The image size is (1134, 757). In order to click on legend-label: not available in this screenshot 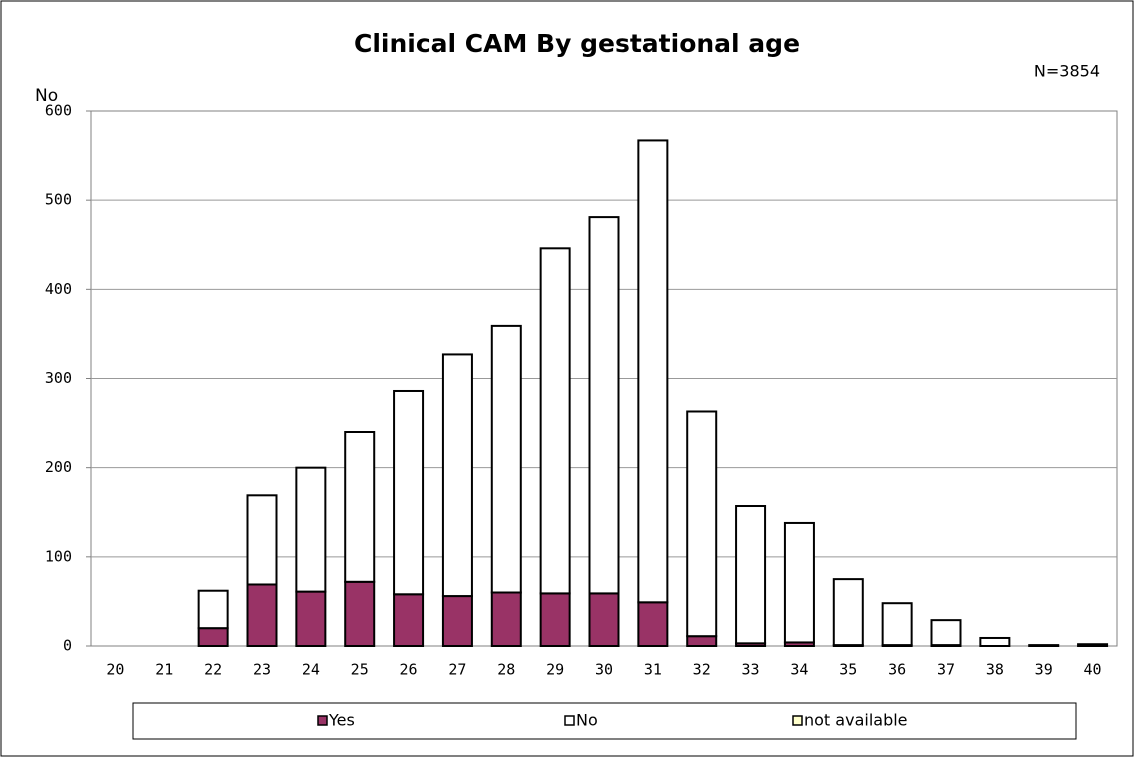, I will do `click(856, 720)`.